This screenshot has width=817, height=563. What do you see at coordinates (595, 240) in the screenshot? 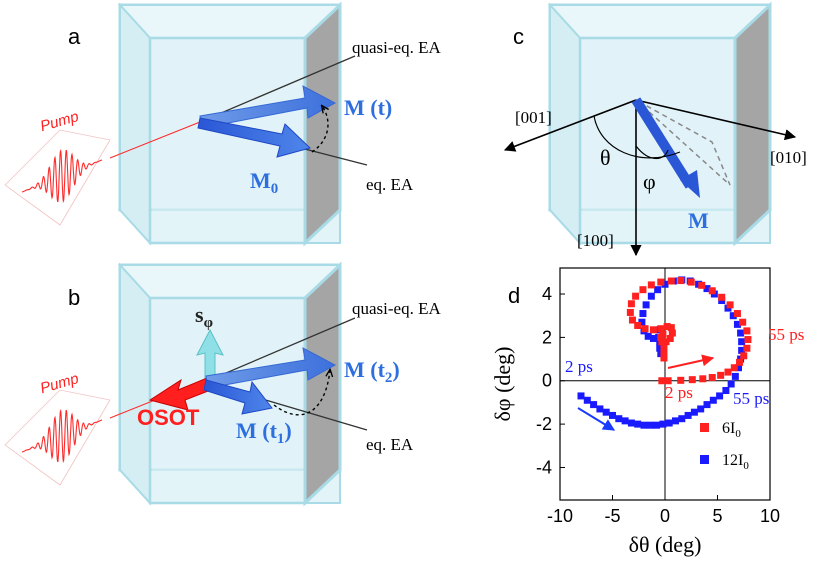
I see `axis-100-label: [100]` at bounding box center [595, 240].